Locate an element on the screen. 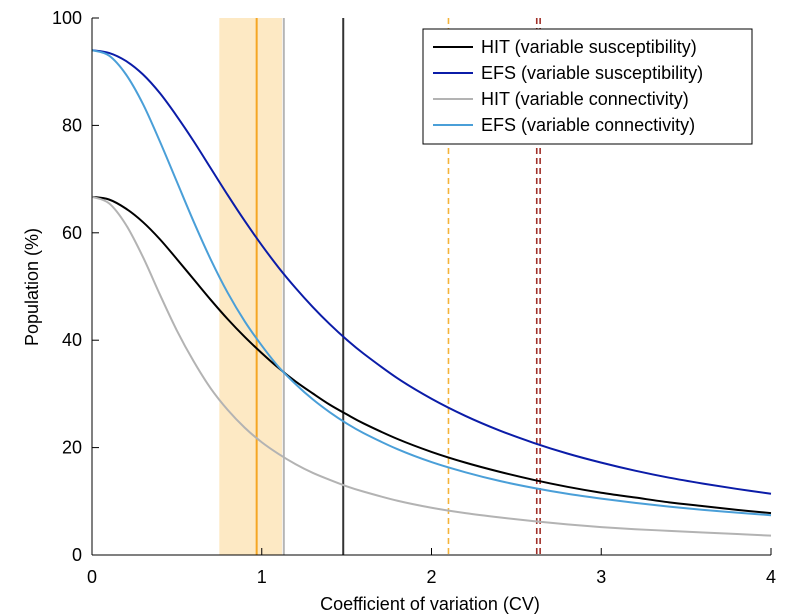 The image size is (799, 616). y-axis-label: Population (%) is located at coordinates (32, 287).